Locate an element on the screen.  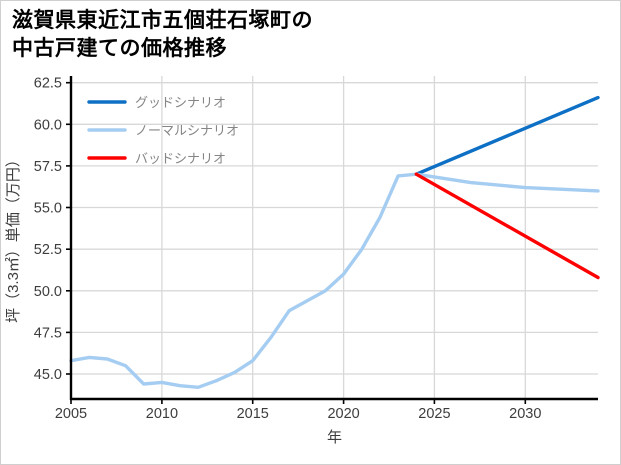
y-tick-label: 60.0 is located at coordinates (48, 125).